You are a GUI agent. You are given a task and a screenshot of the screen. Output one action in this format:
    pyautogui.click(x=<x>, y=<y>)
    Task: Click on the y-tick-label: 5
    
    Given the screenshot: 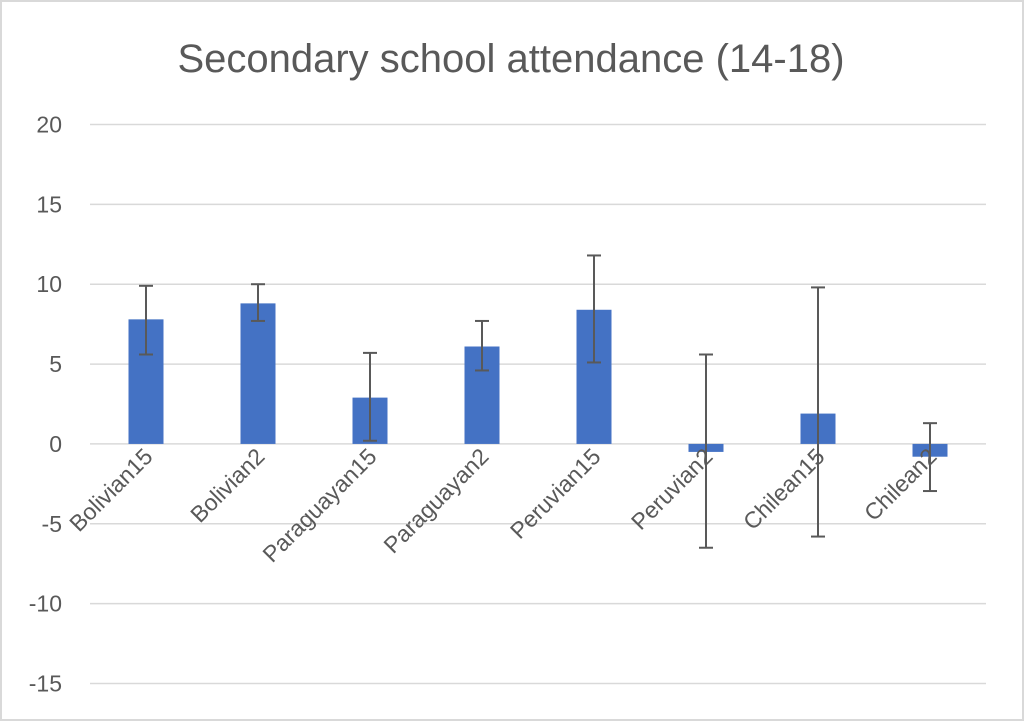 What is the action you would take?
    pyautogui.click(x=55, y=364)
    